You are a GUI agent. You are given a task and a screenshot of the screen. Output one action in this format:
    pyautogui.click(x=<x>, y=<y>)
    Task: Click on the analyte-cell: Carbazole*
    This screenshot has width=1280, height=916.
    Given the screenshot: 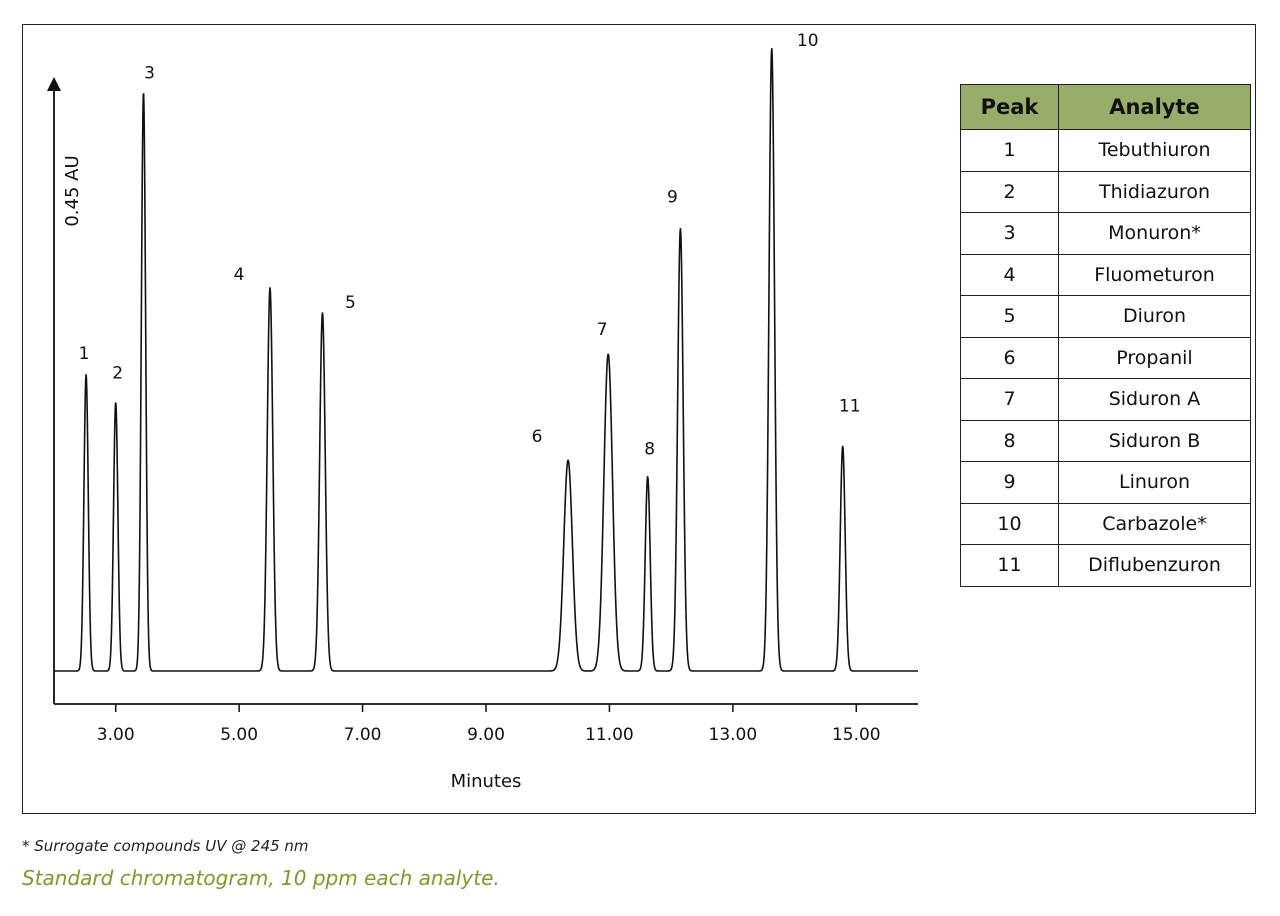 What is the action you would take?
    pyautogui.click(x=1154, y=523)
    